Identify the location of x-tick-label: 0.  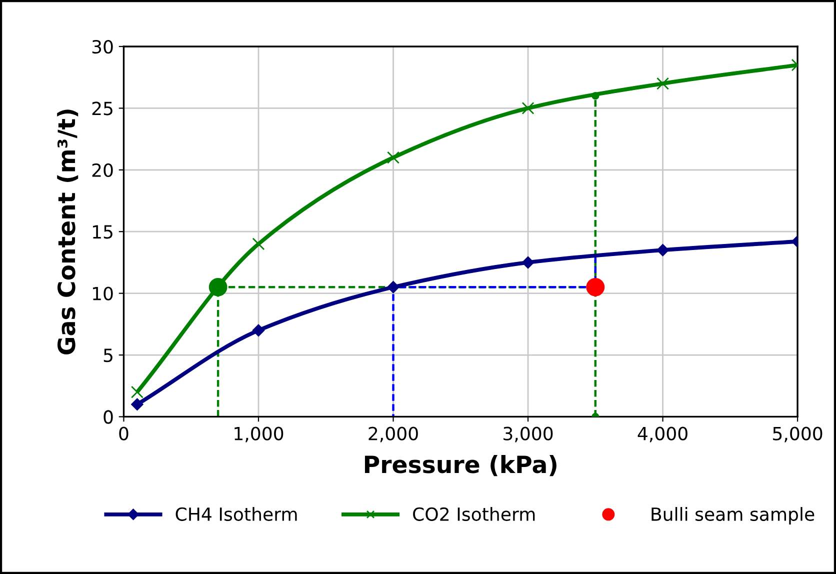
(123, 433).